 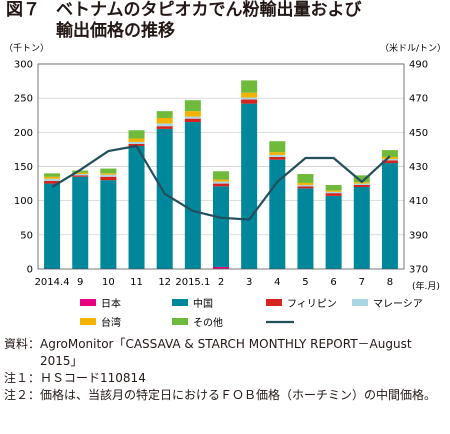 I want to click on x-tick-label: 7, so click(x=362, y=282).